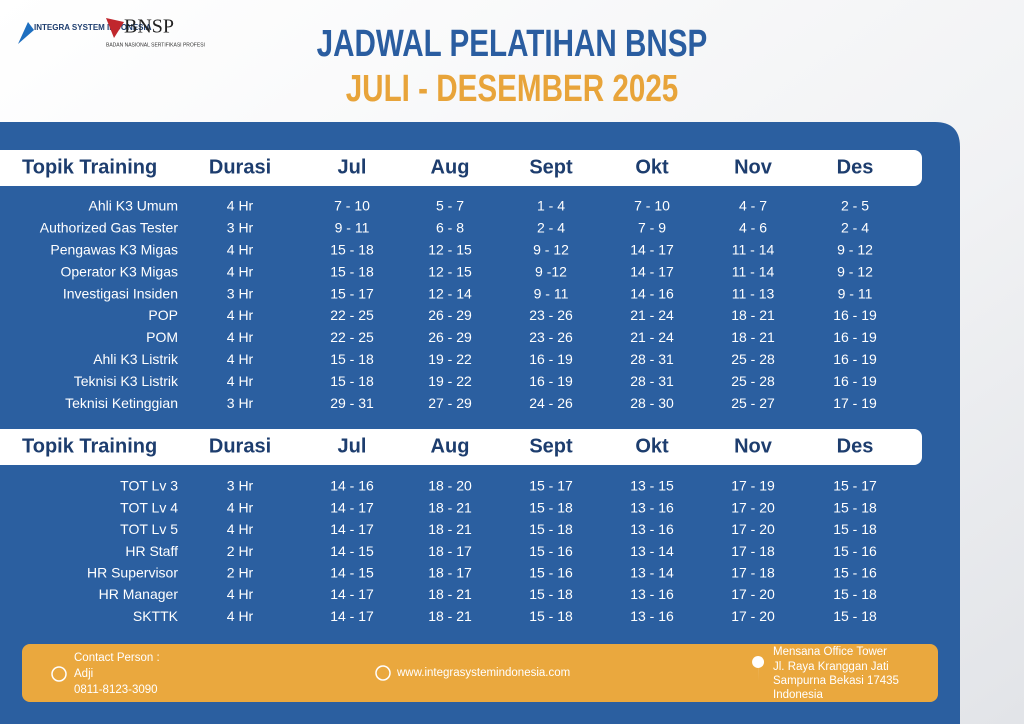 The image size is (1024, 724). What do you see at coordinates (114, 250) in the screenshot?
I see `topic: Pengawas K3 Migas` at bounding box center [114, 250].